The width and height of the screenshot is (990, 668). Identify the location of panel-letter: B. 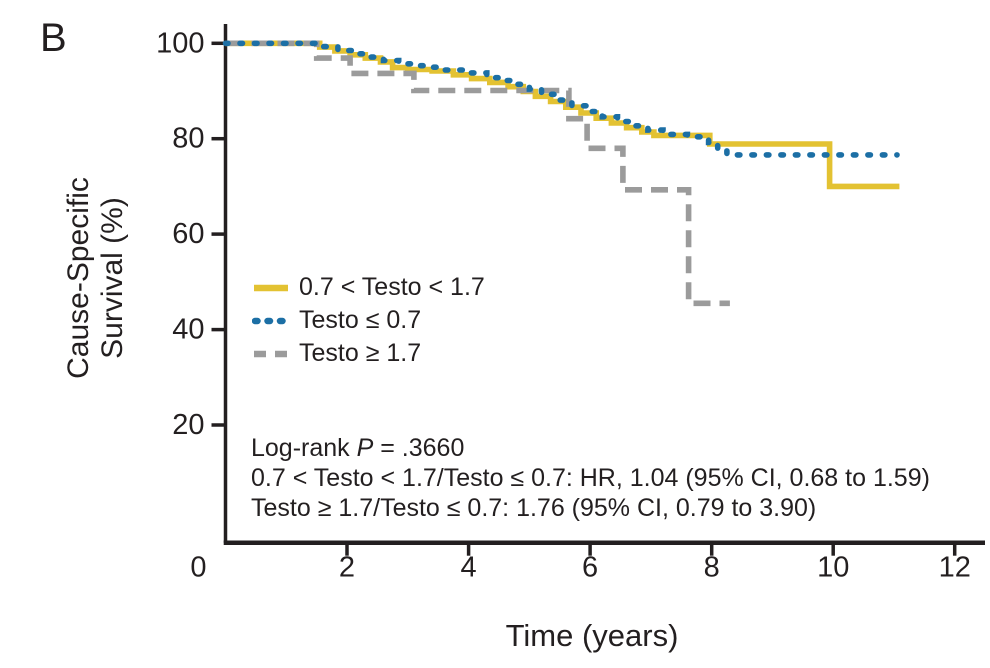
(53, 38).